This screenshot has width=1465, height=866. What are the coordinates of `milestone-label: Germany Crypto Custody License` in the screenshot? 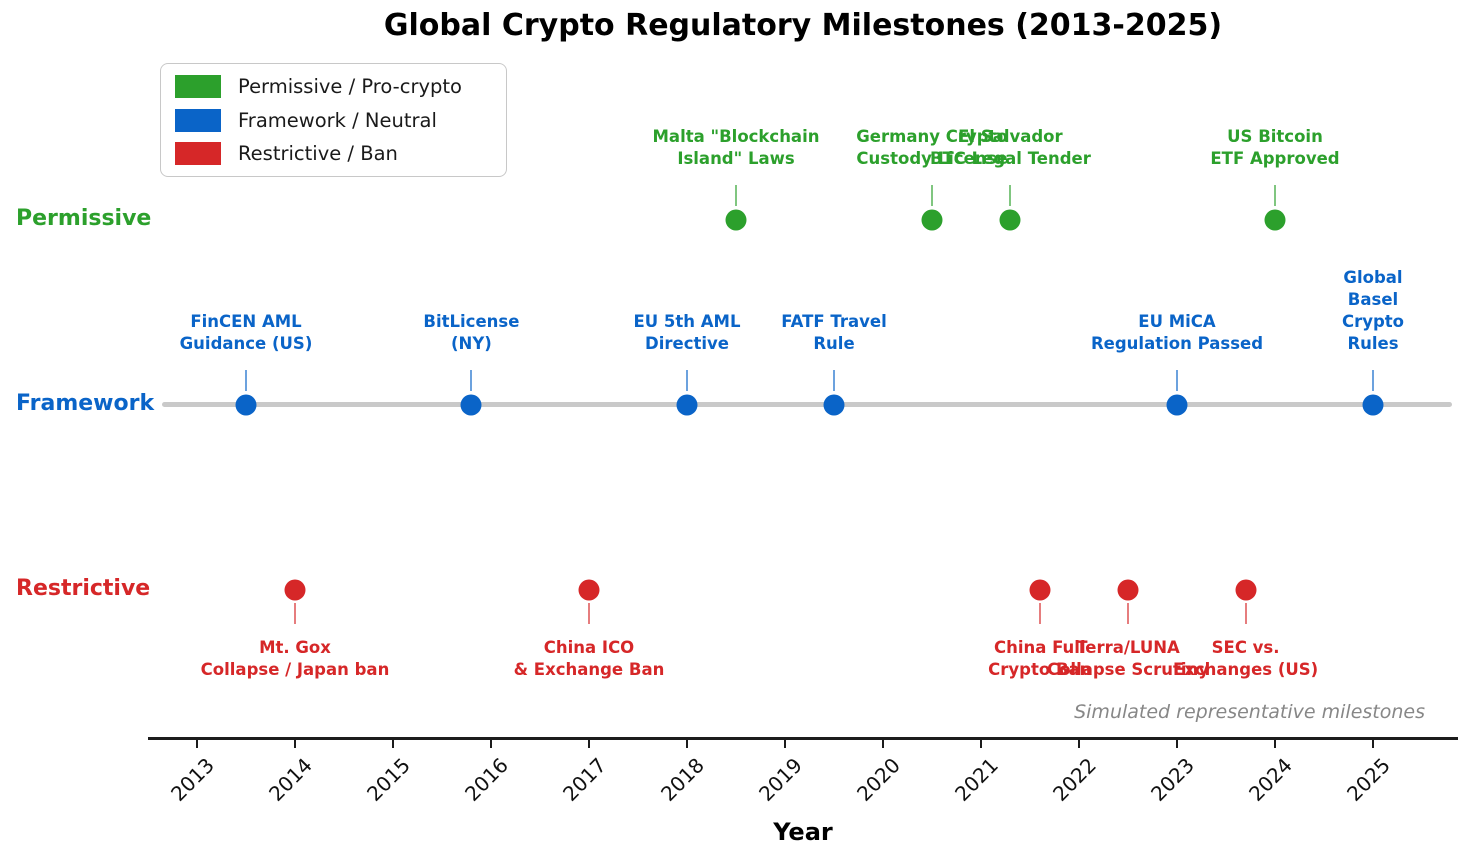 It's located at (932, 147).